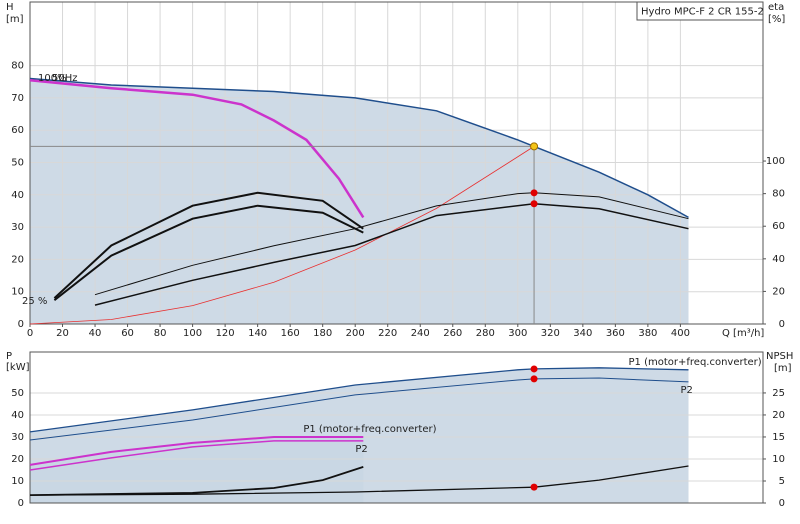 The width and height of the screenshot is (800, 524). Describe the element at coordinates (647, 333) in the screenshot. I see `x-tick-label: 380` at that location.